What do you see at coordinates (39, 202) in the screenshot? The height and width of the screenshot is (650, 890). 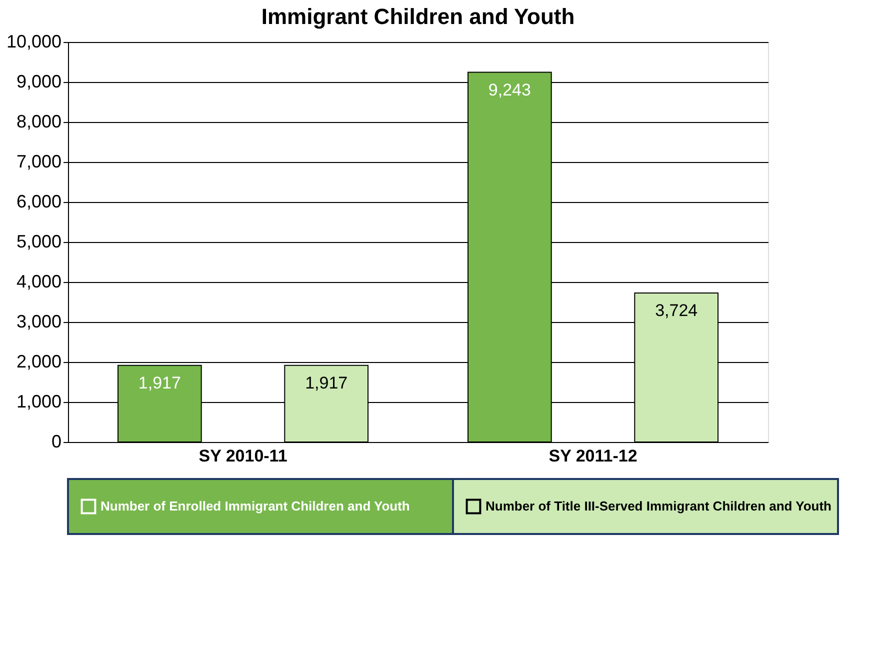 I see `y-tick-label: 6,000` at bounding box center [39, 202].